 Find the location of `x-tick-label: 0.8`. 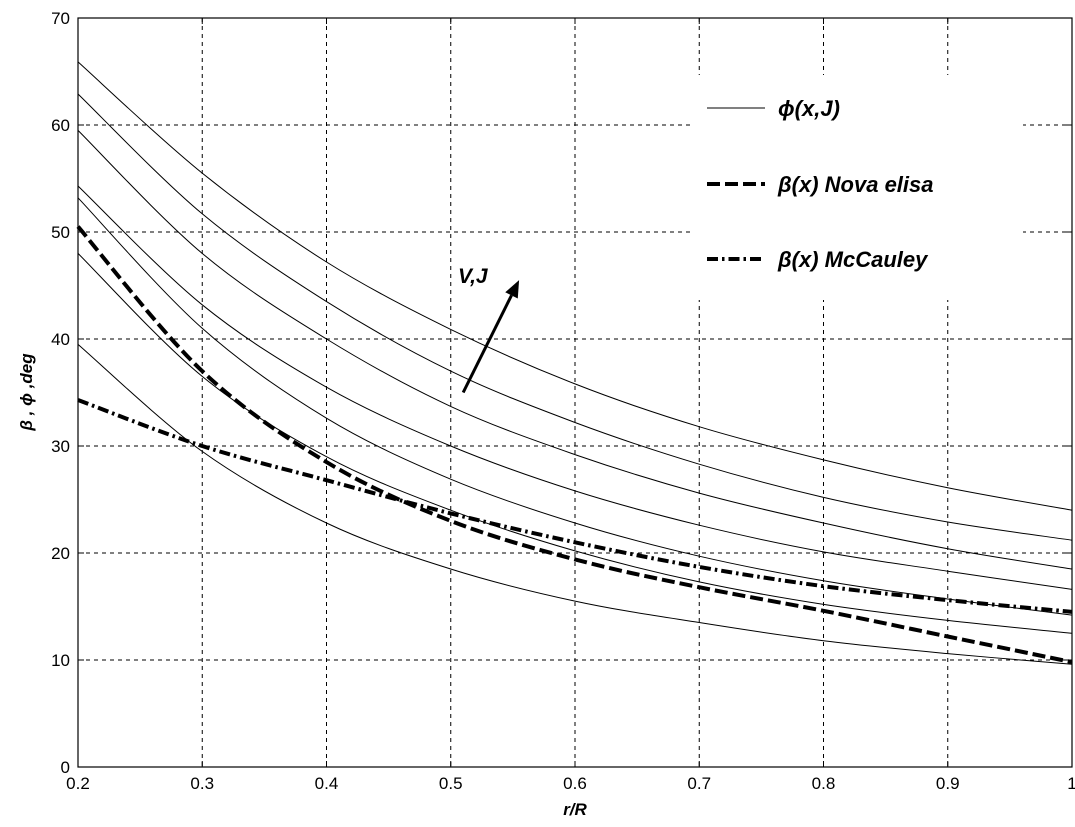

x-tick-label: 0.8 is located at coordinates (824, 783).